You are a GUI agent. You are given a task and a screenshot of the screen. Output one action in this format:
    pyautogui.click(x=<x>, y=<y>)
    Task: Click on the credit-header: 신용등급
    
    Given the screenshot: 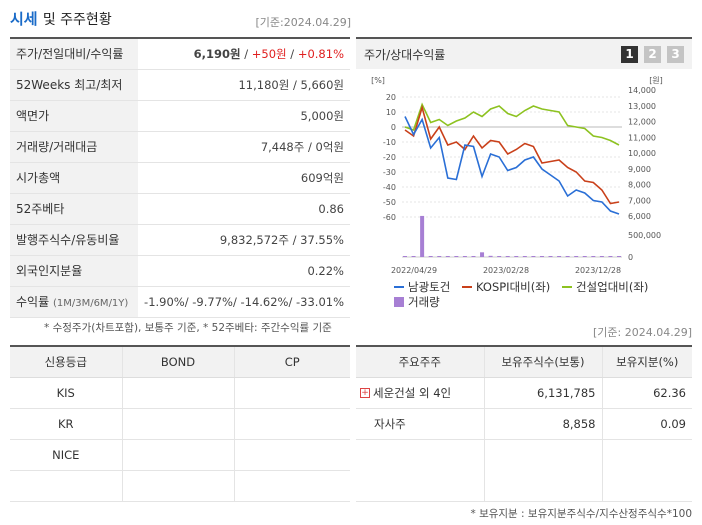 What is the action you would take?
    pyautogui.click(x=66, y=362)
    